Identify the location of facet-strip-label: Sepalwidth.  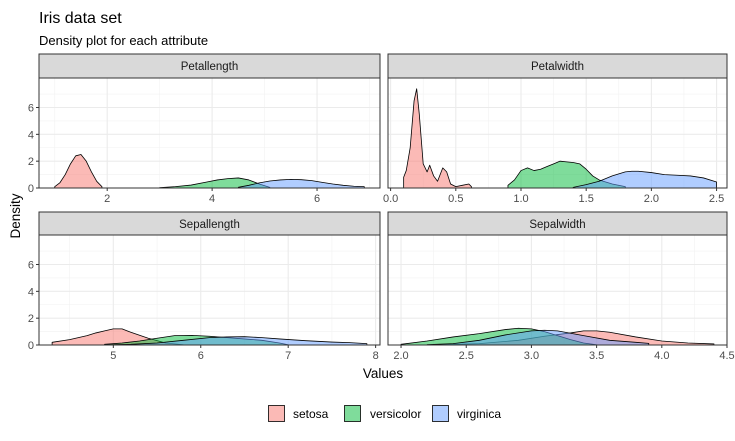
(557, 225).